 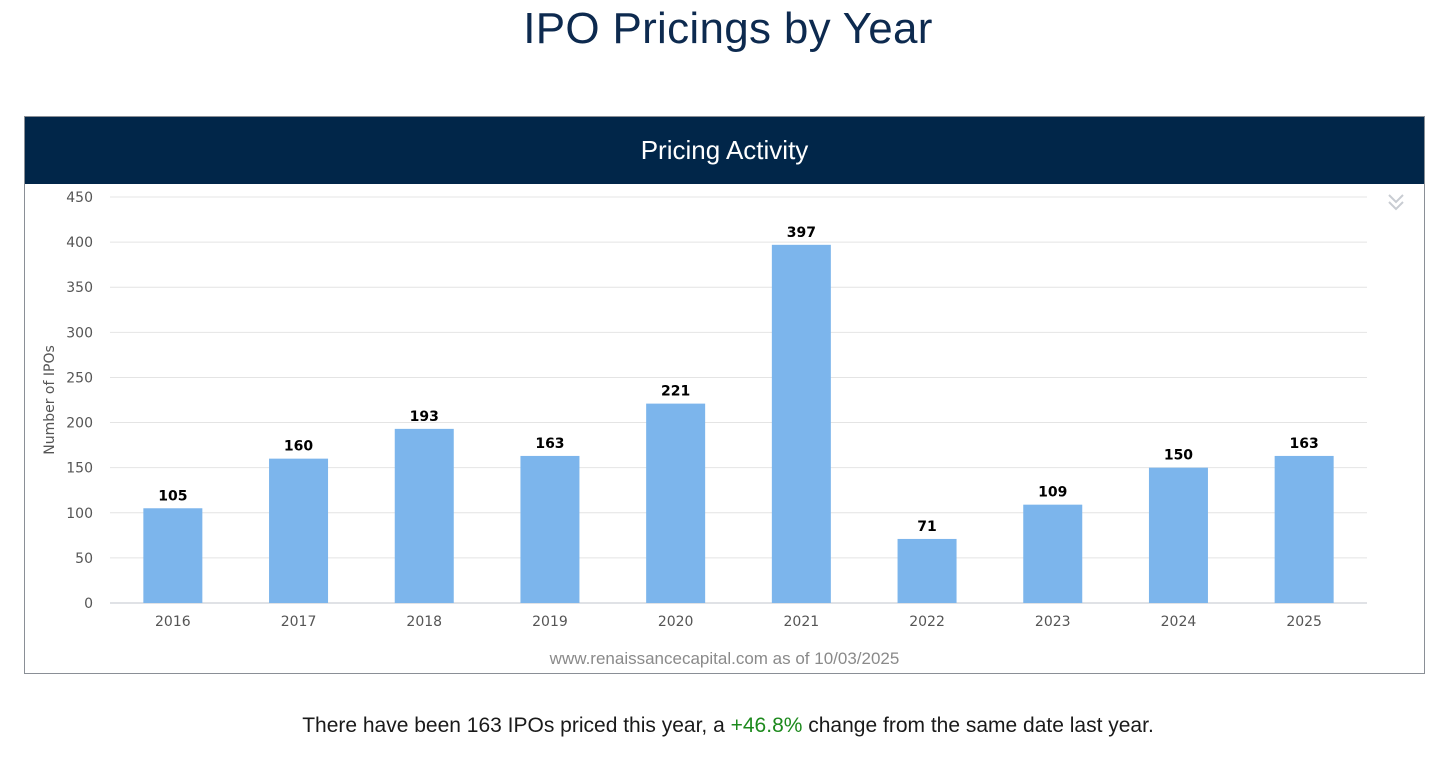 I want to click on data-label: 397, so click(x=801, y=233).